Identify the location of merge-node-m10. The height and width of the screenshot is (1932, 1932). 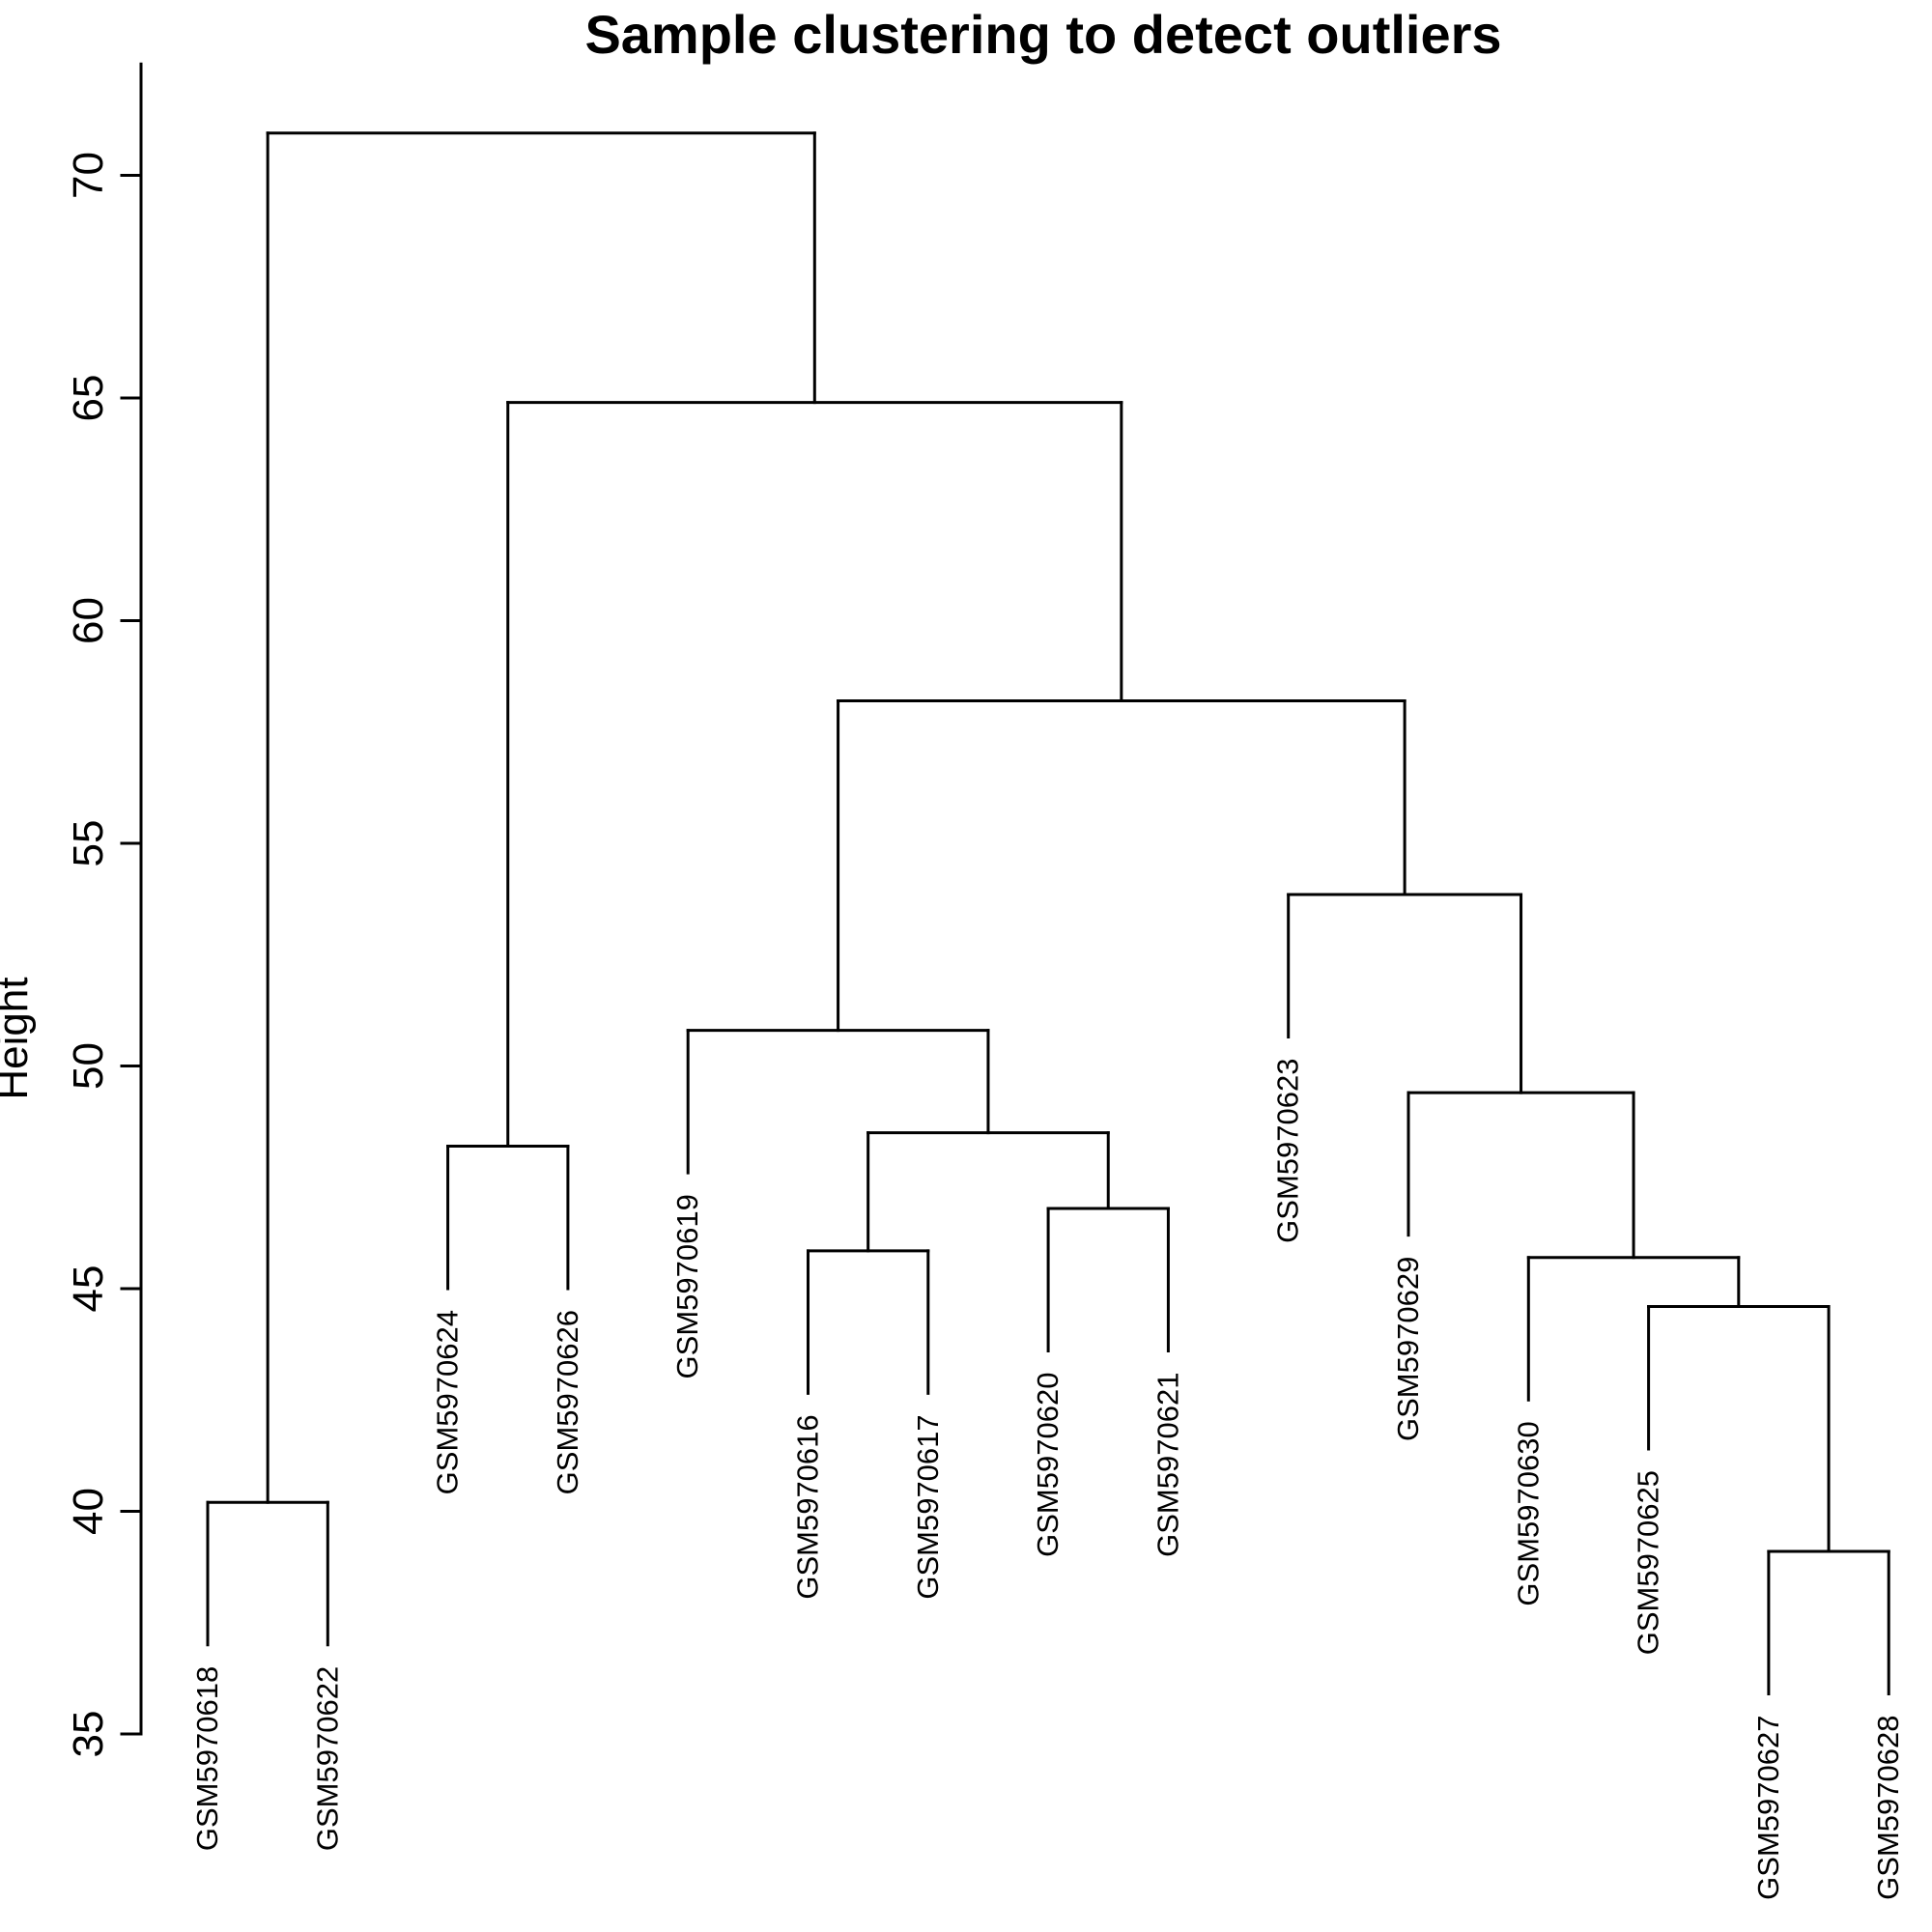
(1520, 1175).